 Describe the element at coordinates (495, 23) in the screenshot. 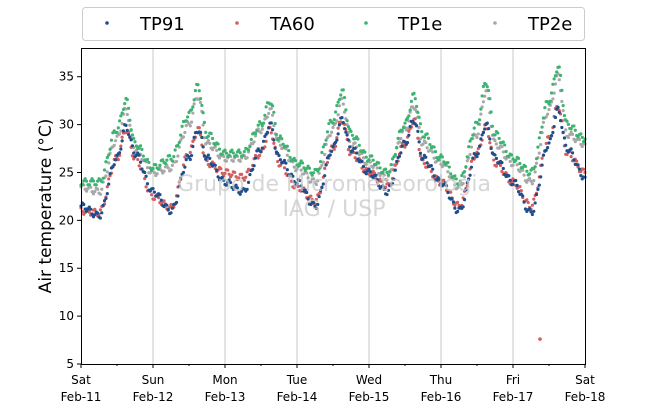

I see `legend-marker-TP2e` at that location.